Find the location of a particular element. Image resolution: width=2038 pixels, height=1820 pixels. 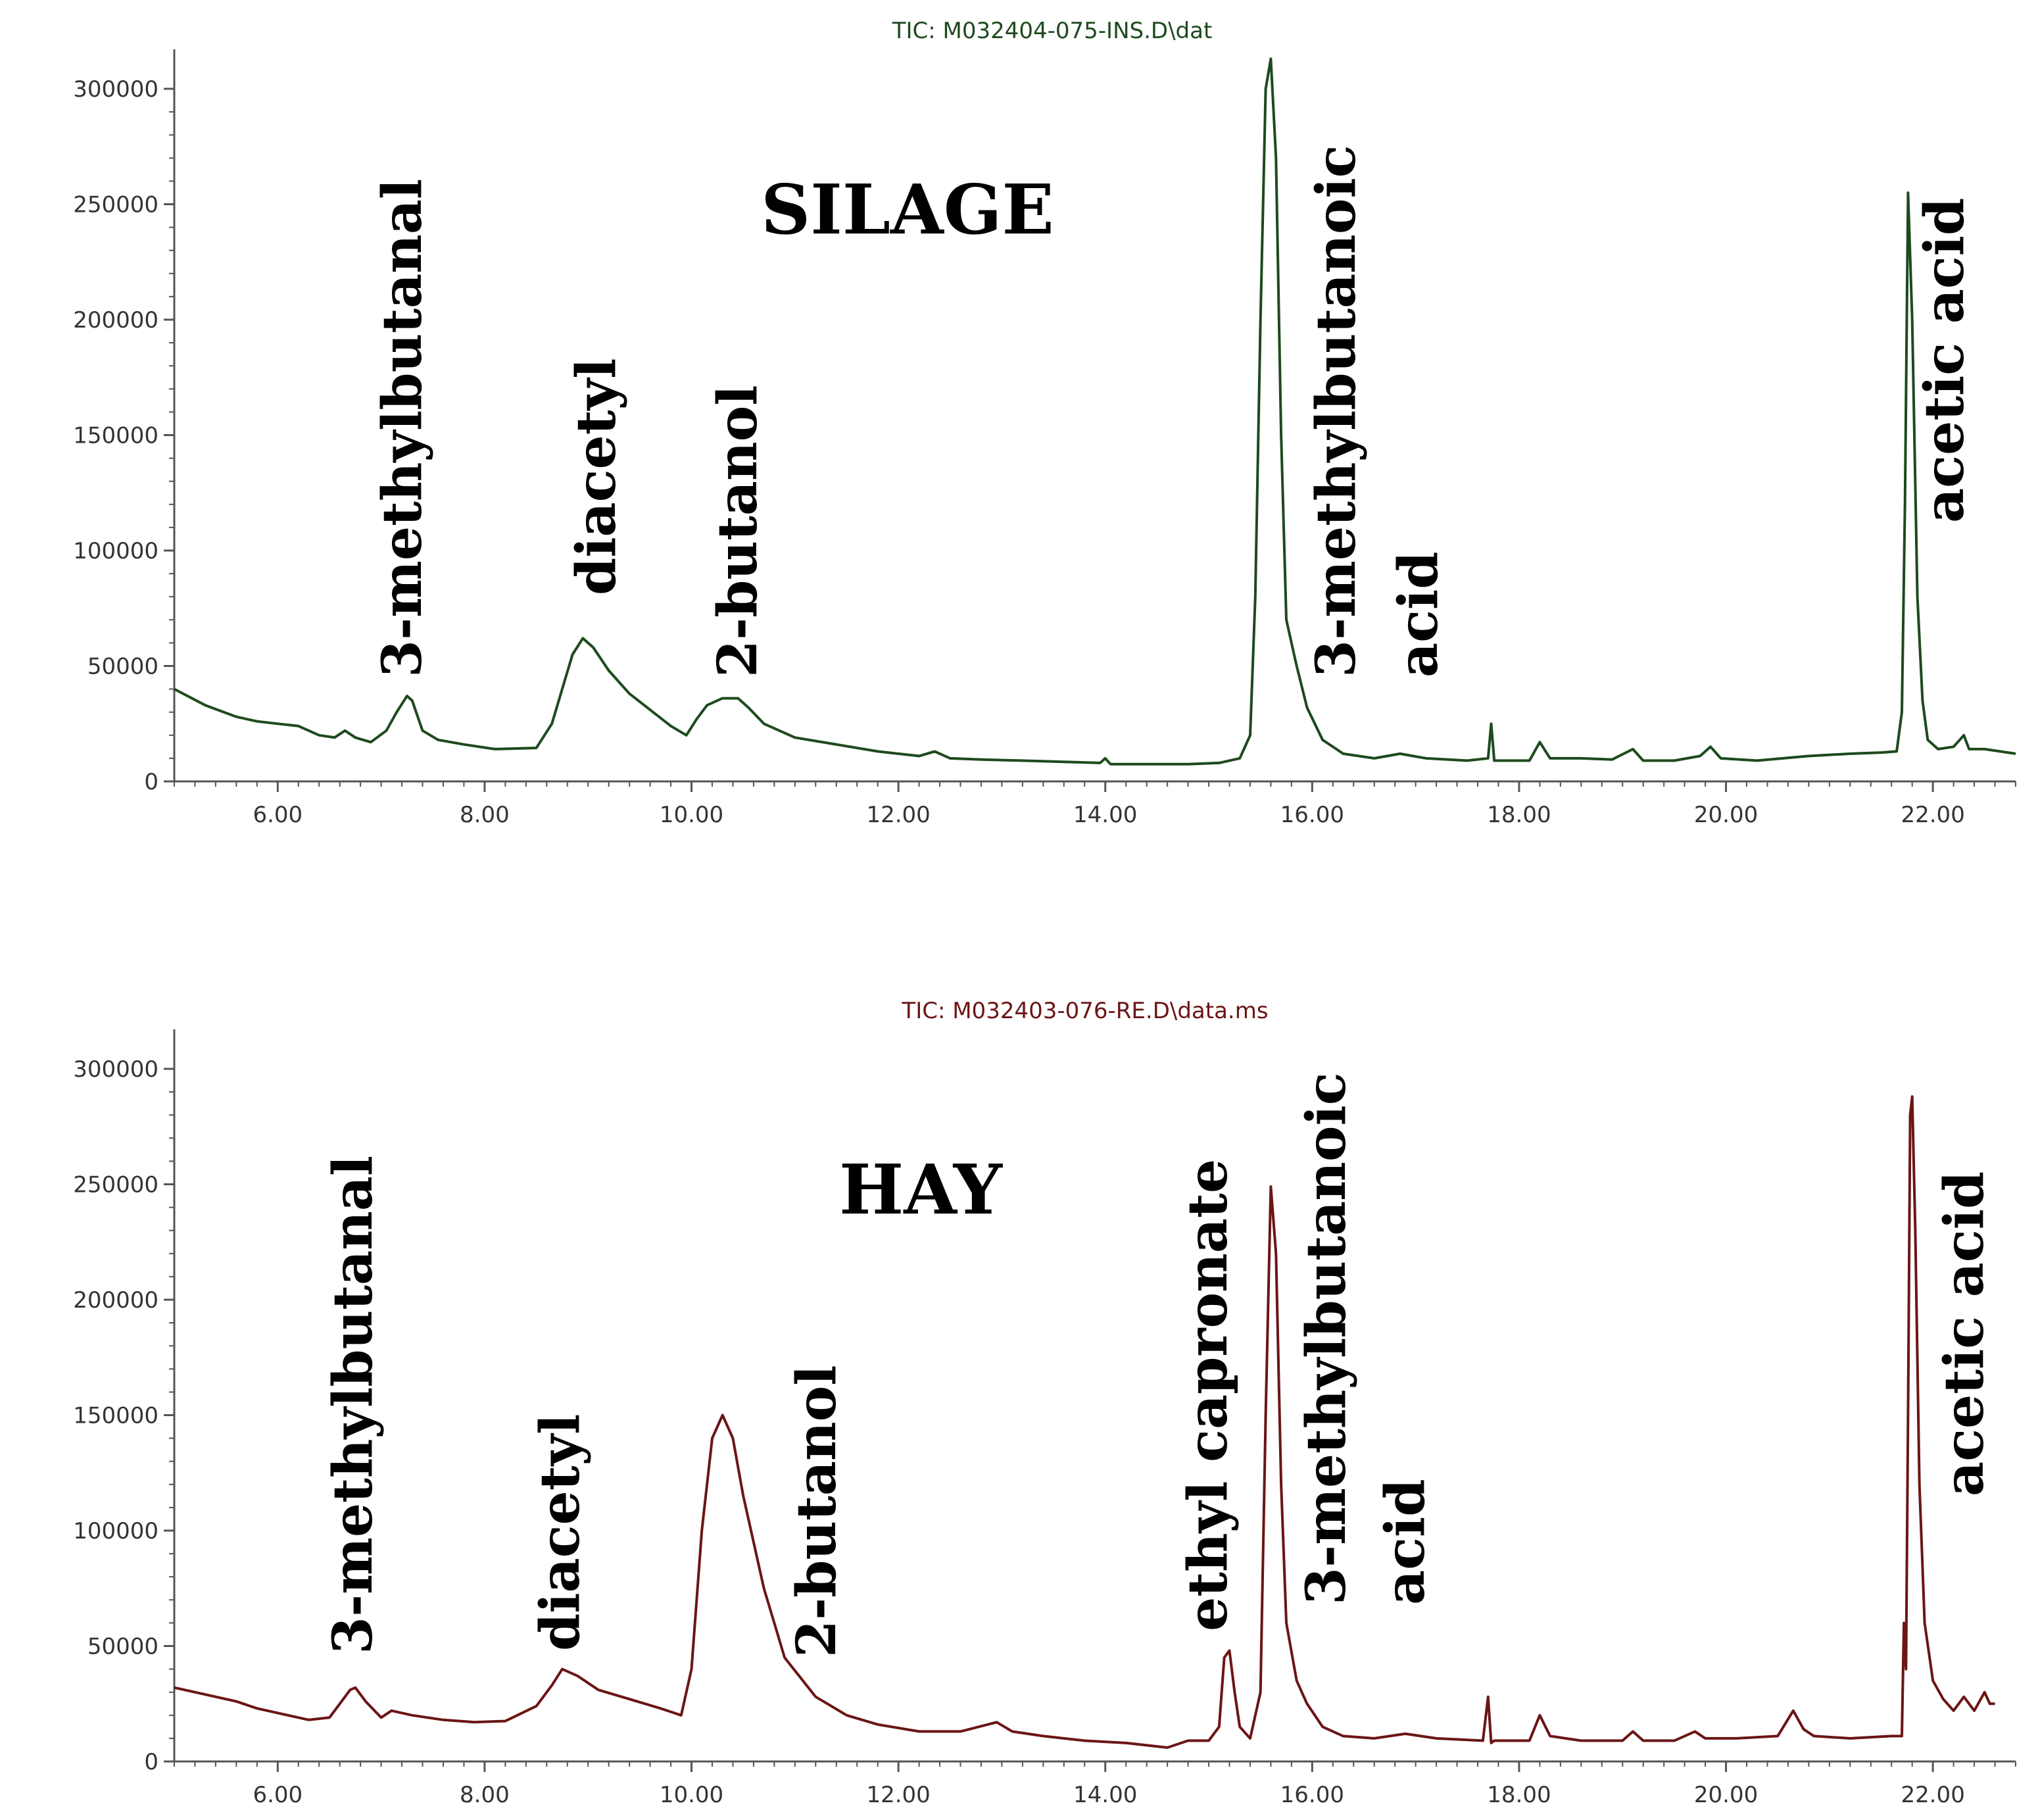

hay-x-tick-label: 6.00 is located at coordinates (278, 1795).